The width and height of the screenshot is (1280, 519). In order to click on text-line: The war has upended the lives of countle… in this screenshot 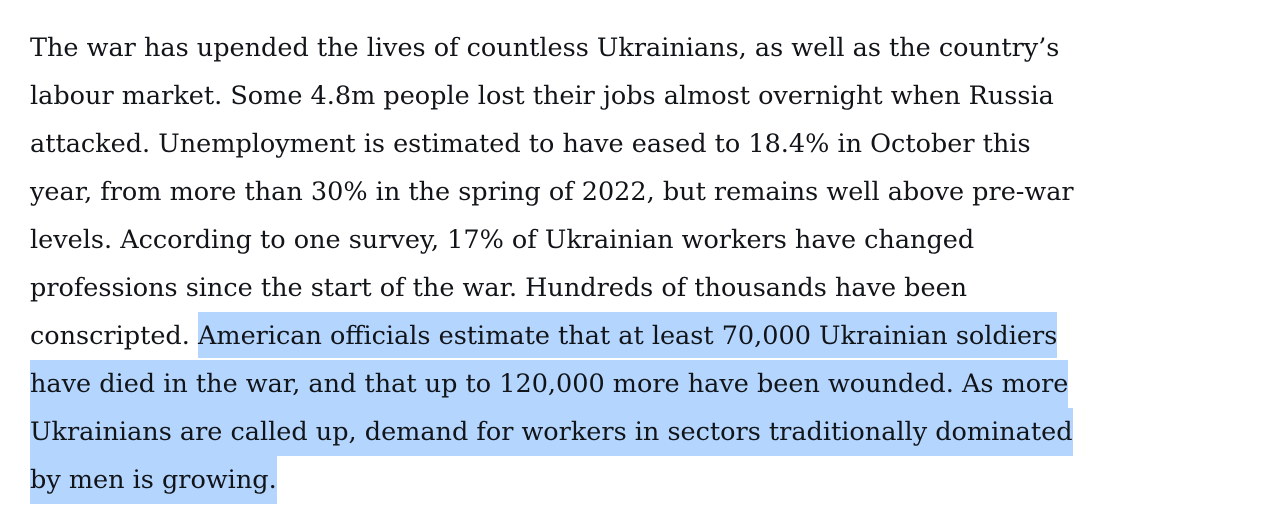, I will do `click(545, 48)`.